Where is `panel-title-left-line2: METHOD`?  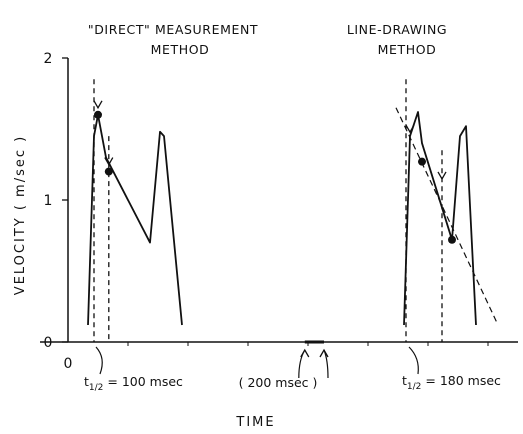 panel-title-left-line2: METHOD is located at coordinates (180, 49).